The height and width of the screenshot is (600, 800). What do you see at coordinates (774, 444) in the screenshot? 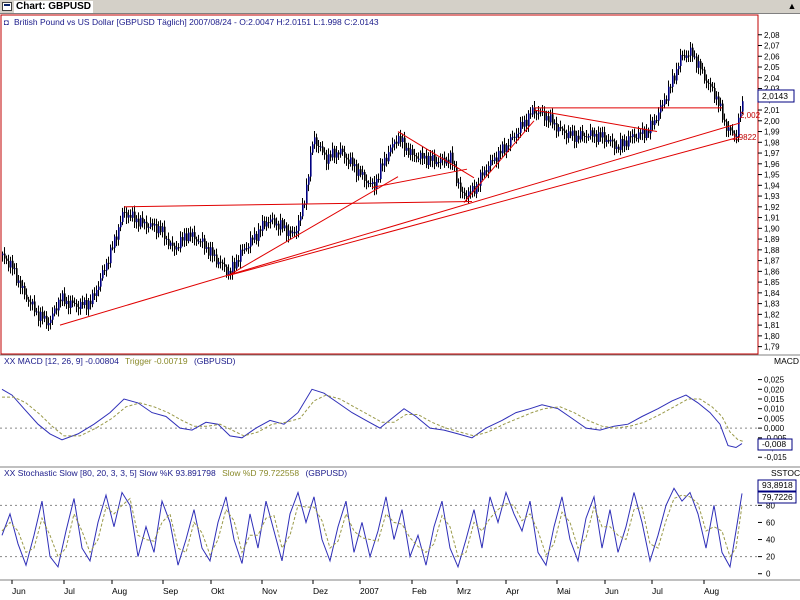
I see `macd-last-value: -0,008` at bounding box center [774, 444].